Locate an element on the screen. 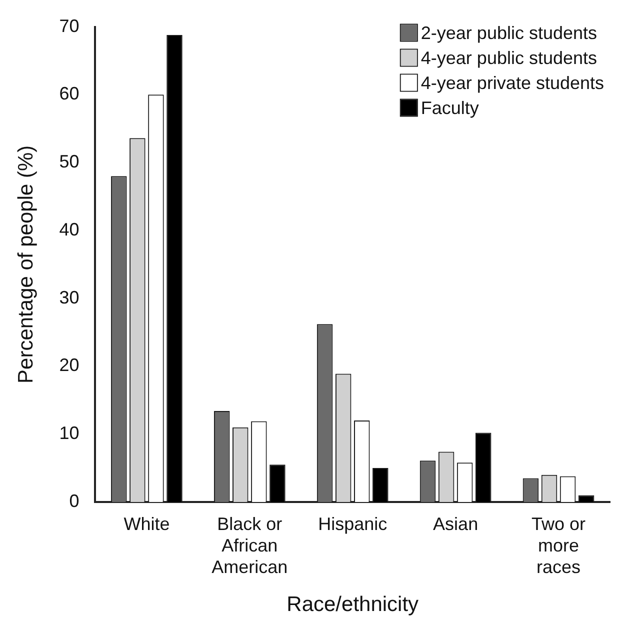 The width and height of the screenshot is (630, 622). legend-label: 4-year private students is located at coordinates (512, 82).